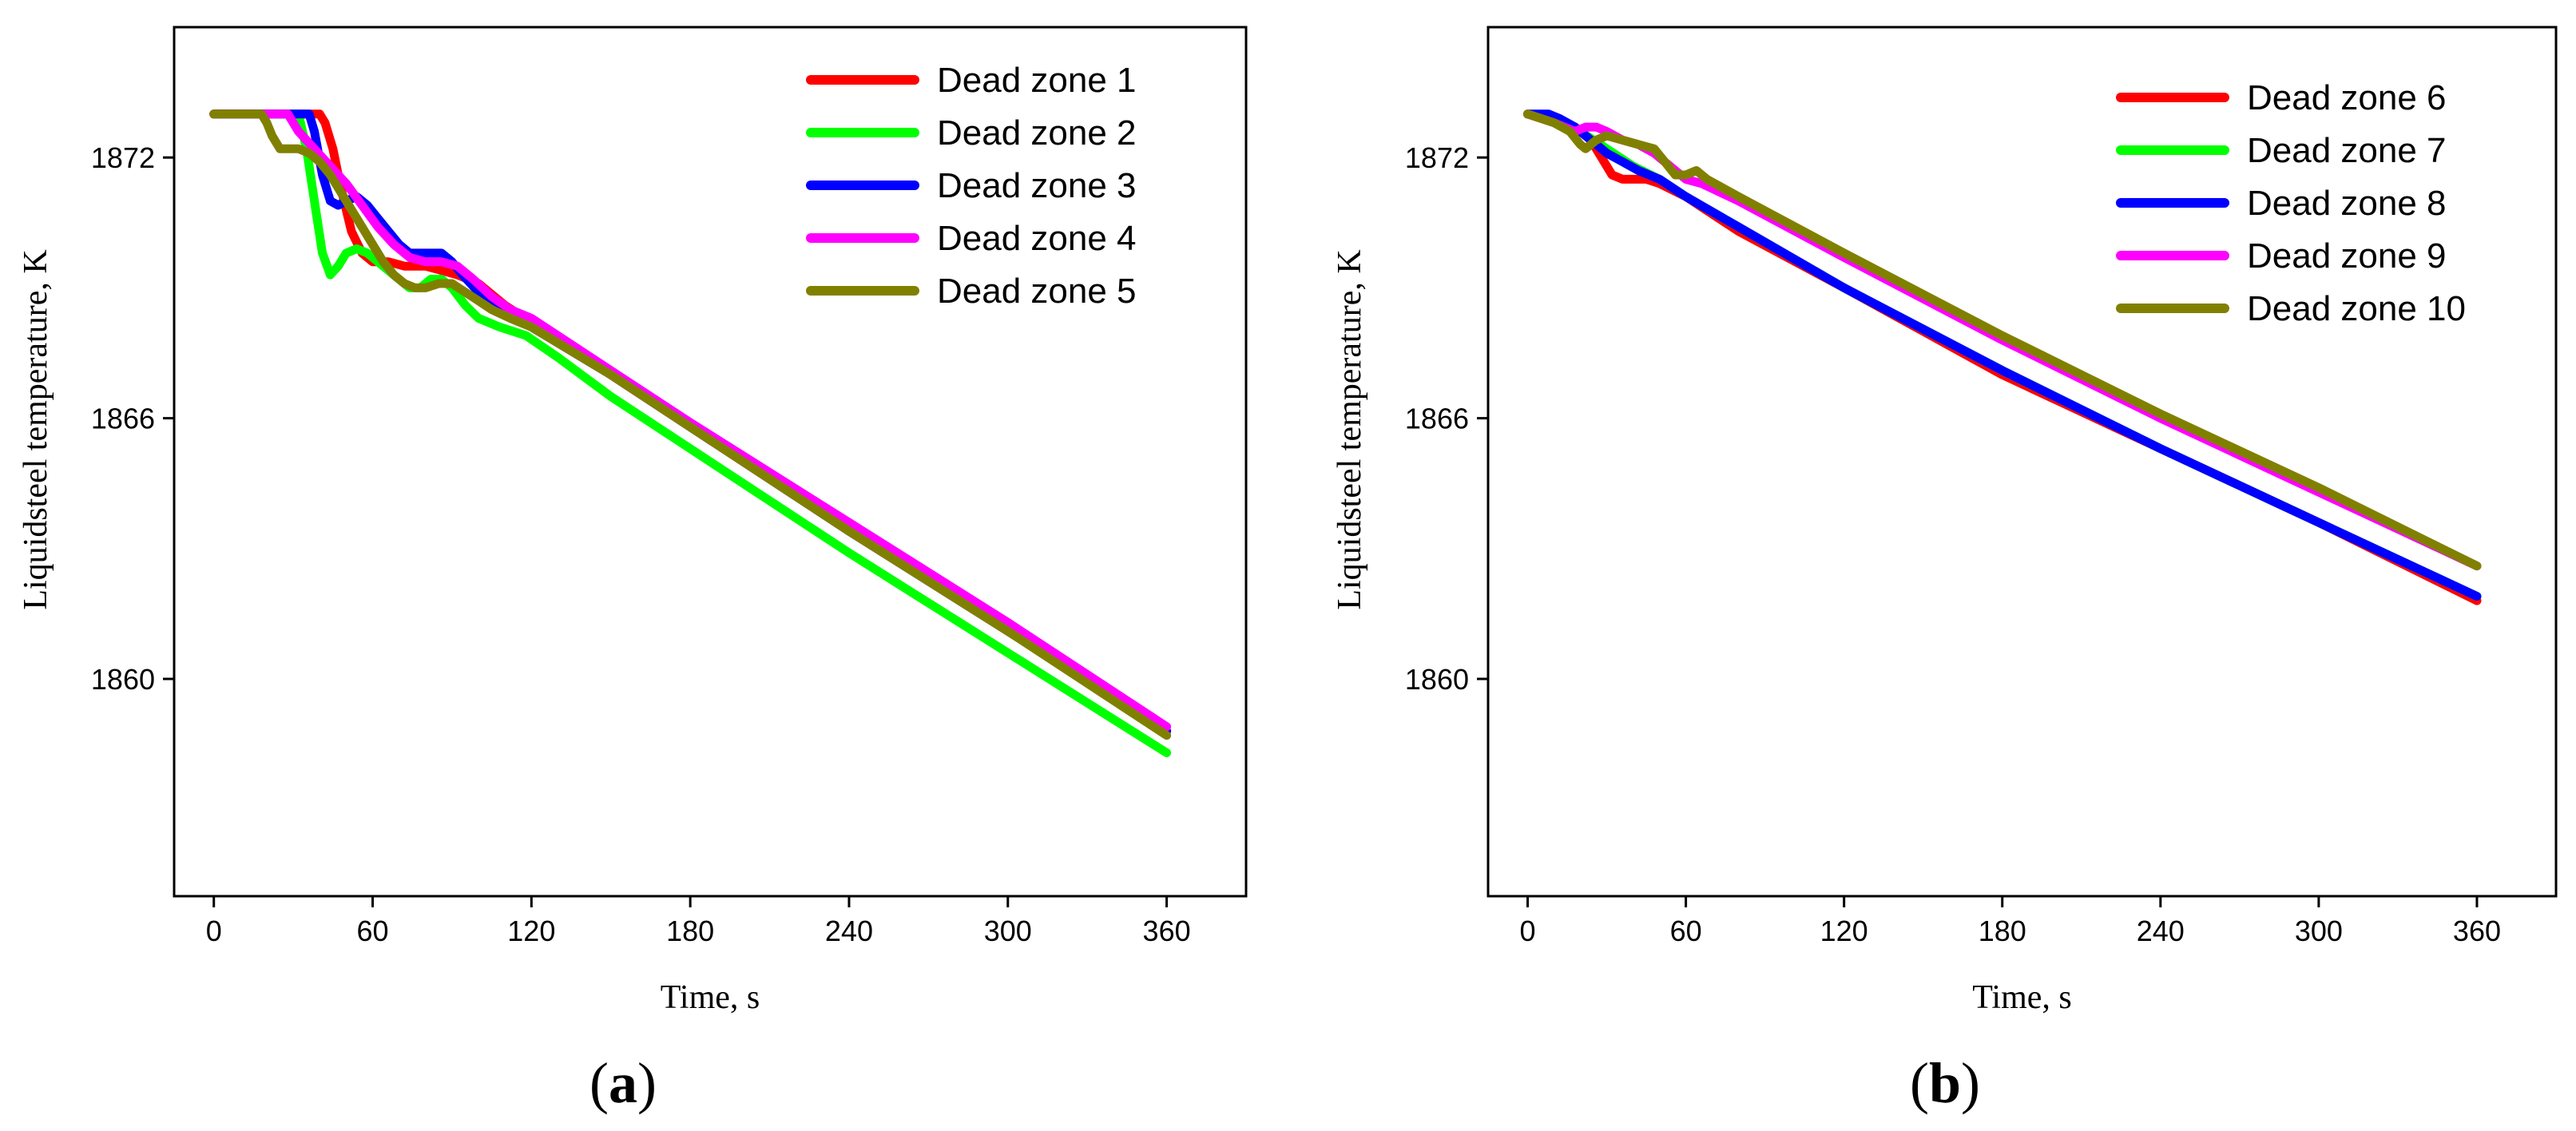 The height and width of the screenshot is (1131, 2576). Describe the element at coordinates (1528, 931) in the screenshot. I see `panel-b-x-tick-label: 0` at that location.